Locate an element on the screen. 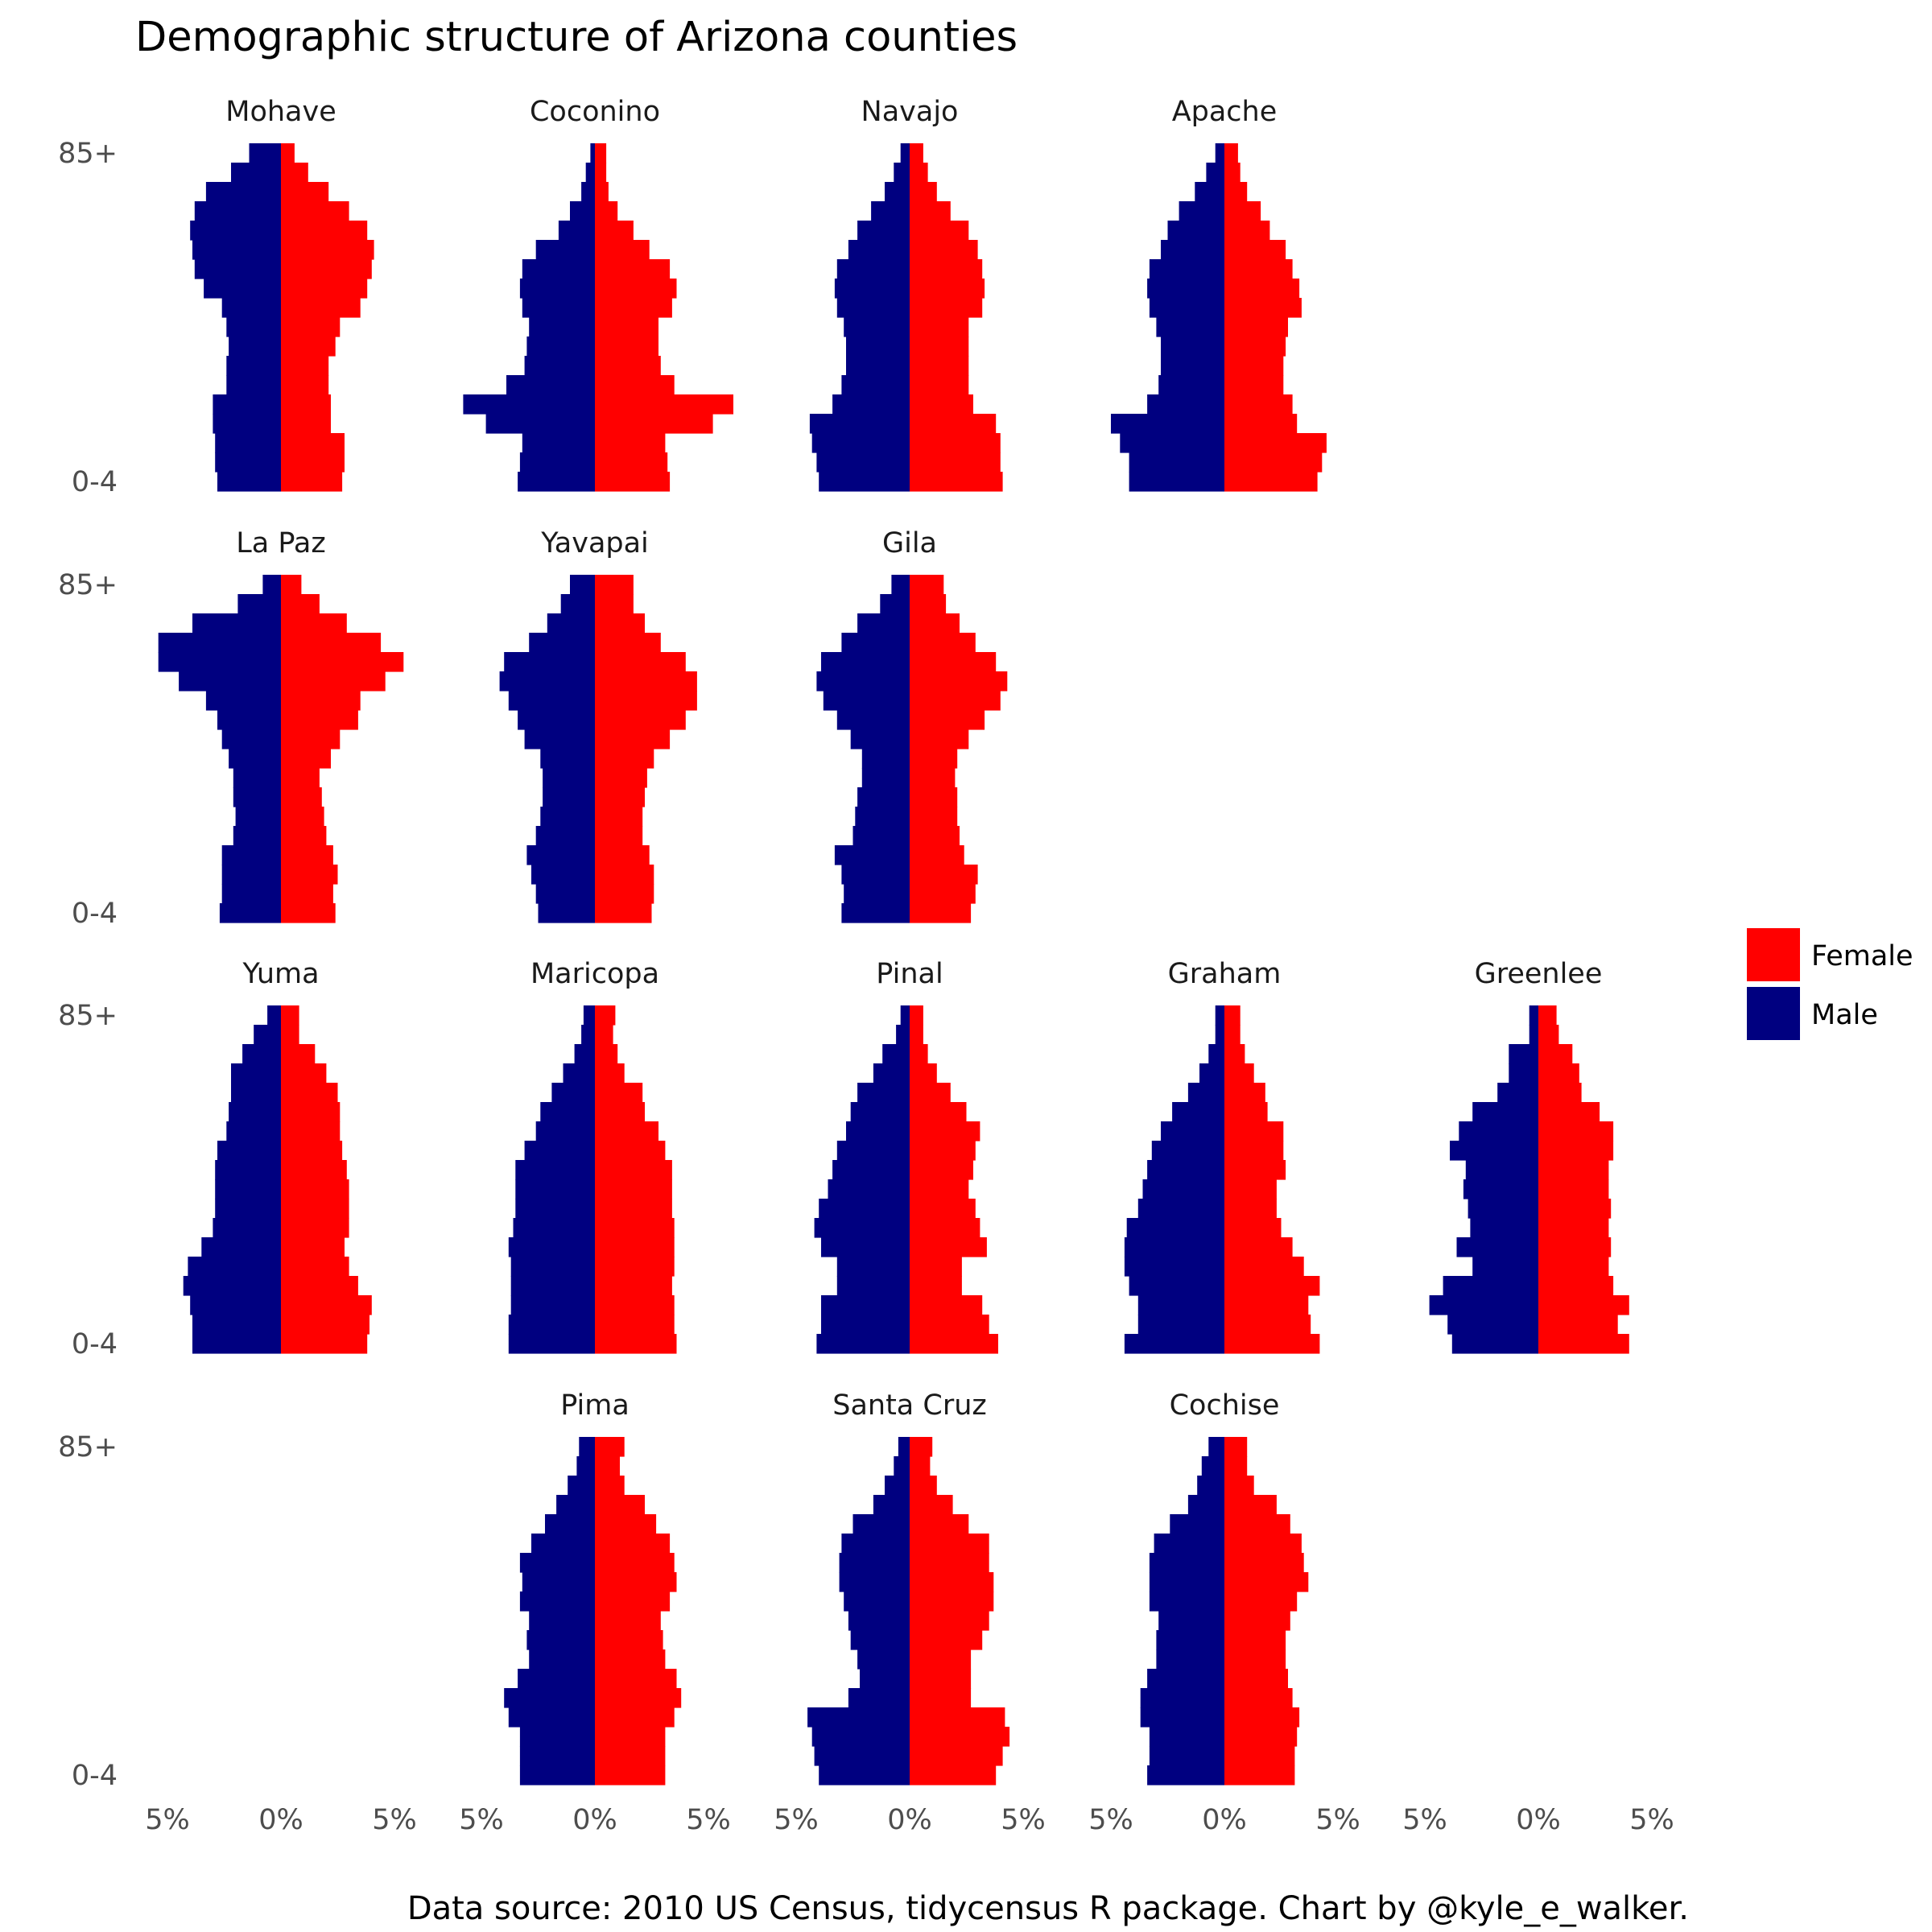  panel-pima: Pima is located at coordinates (593, 1587).